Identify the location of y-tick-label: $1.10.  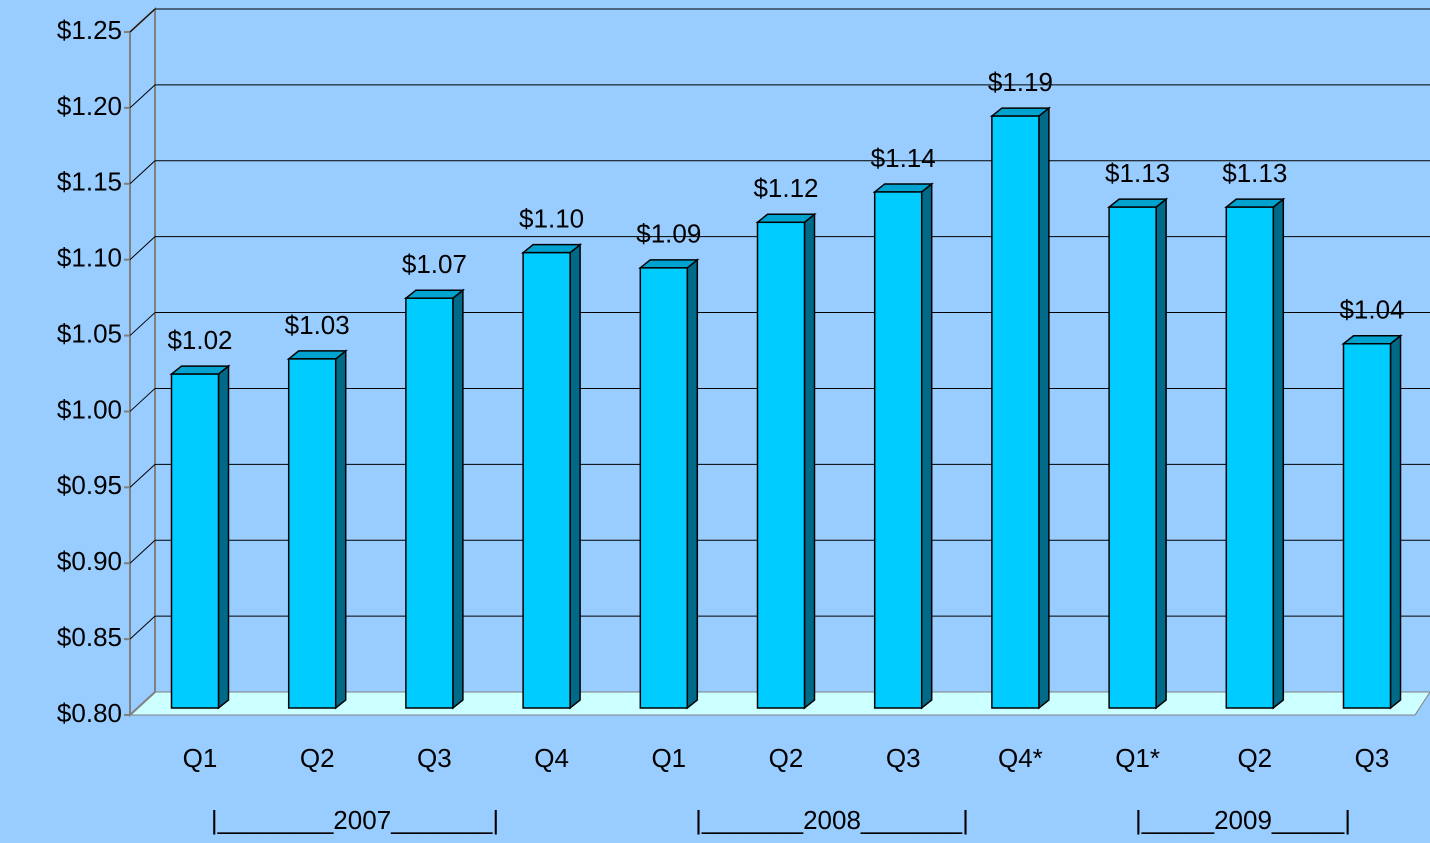
(89, 258).